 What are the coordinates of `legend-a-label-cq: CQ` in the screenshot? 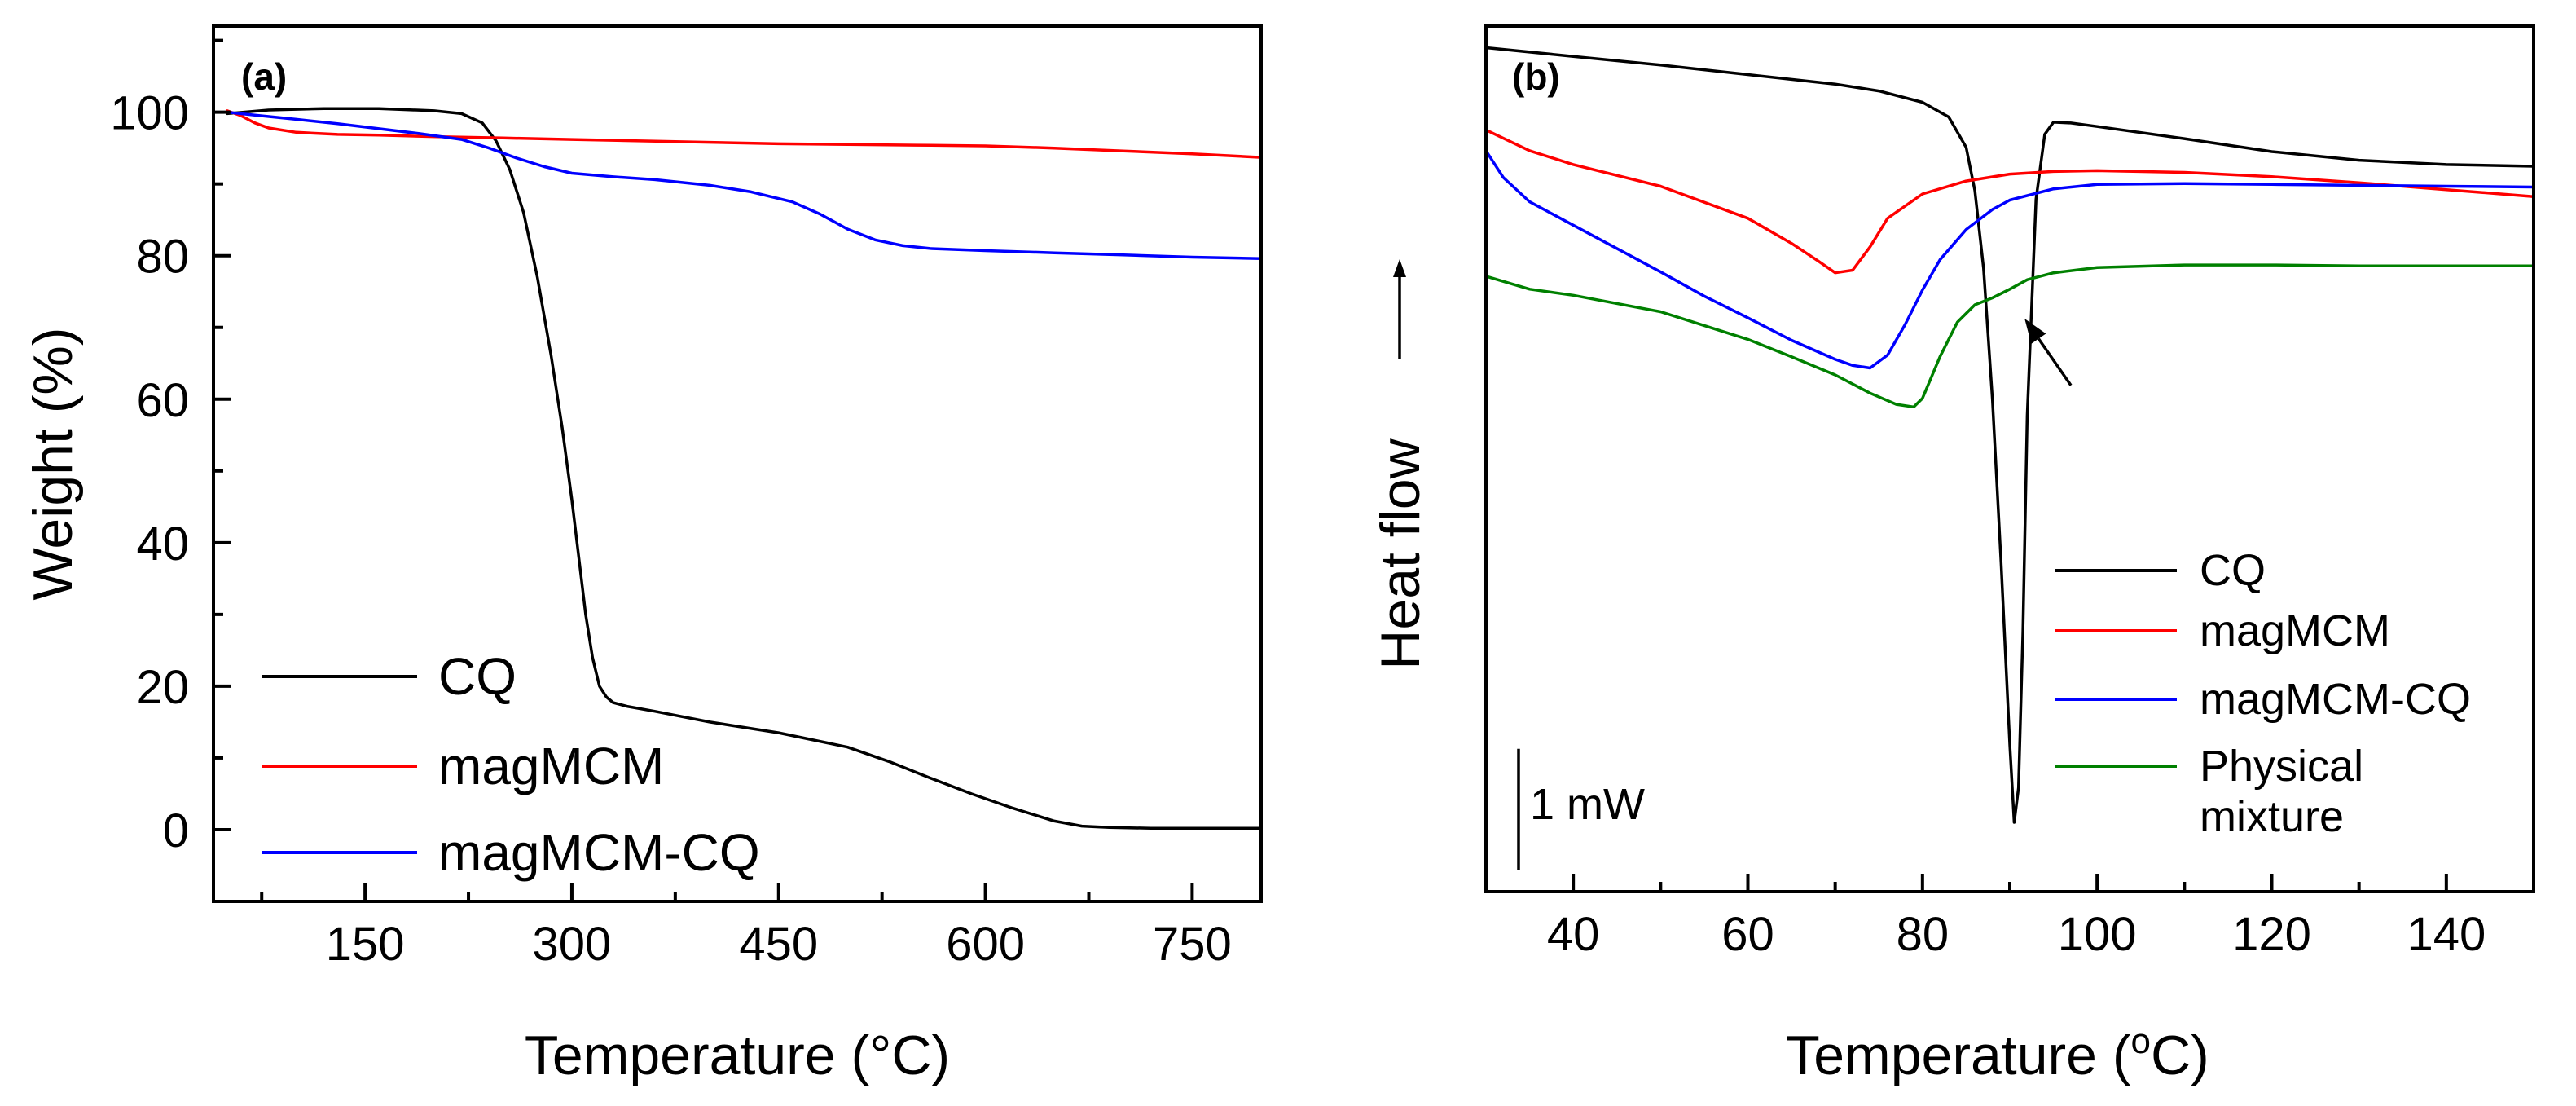 It's located at (477, 676).